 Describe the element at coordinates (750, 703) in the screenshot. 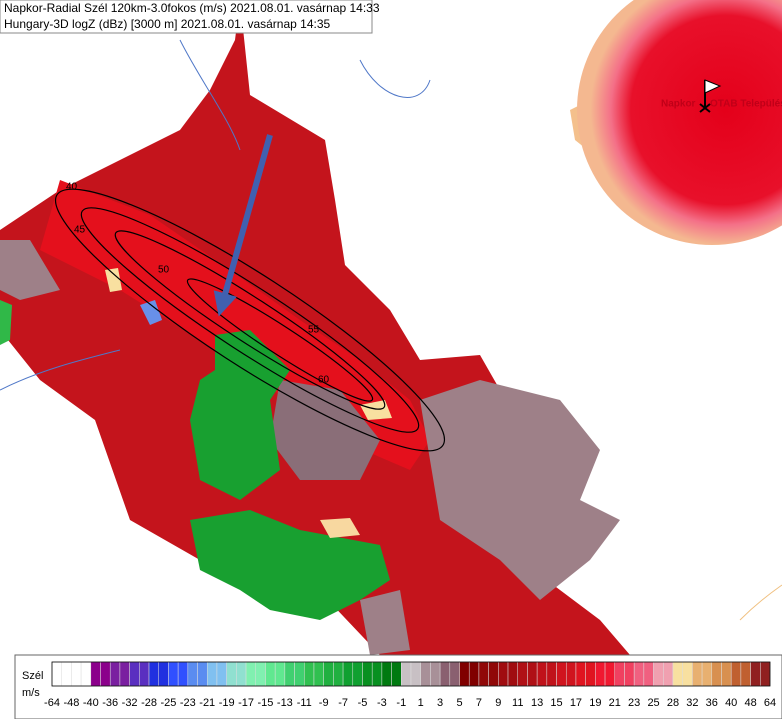

I see `legend-tick-label: 48` at that location.